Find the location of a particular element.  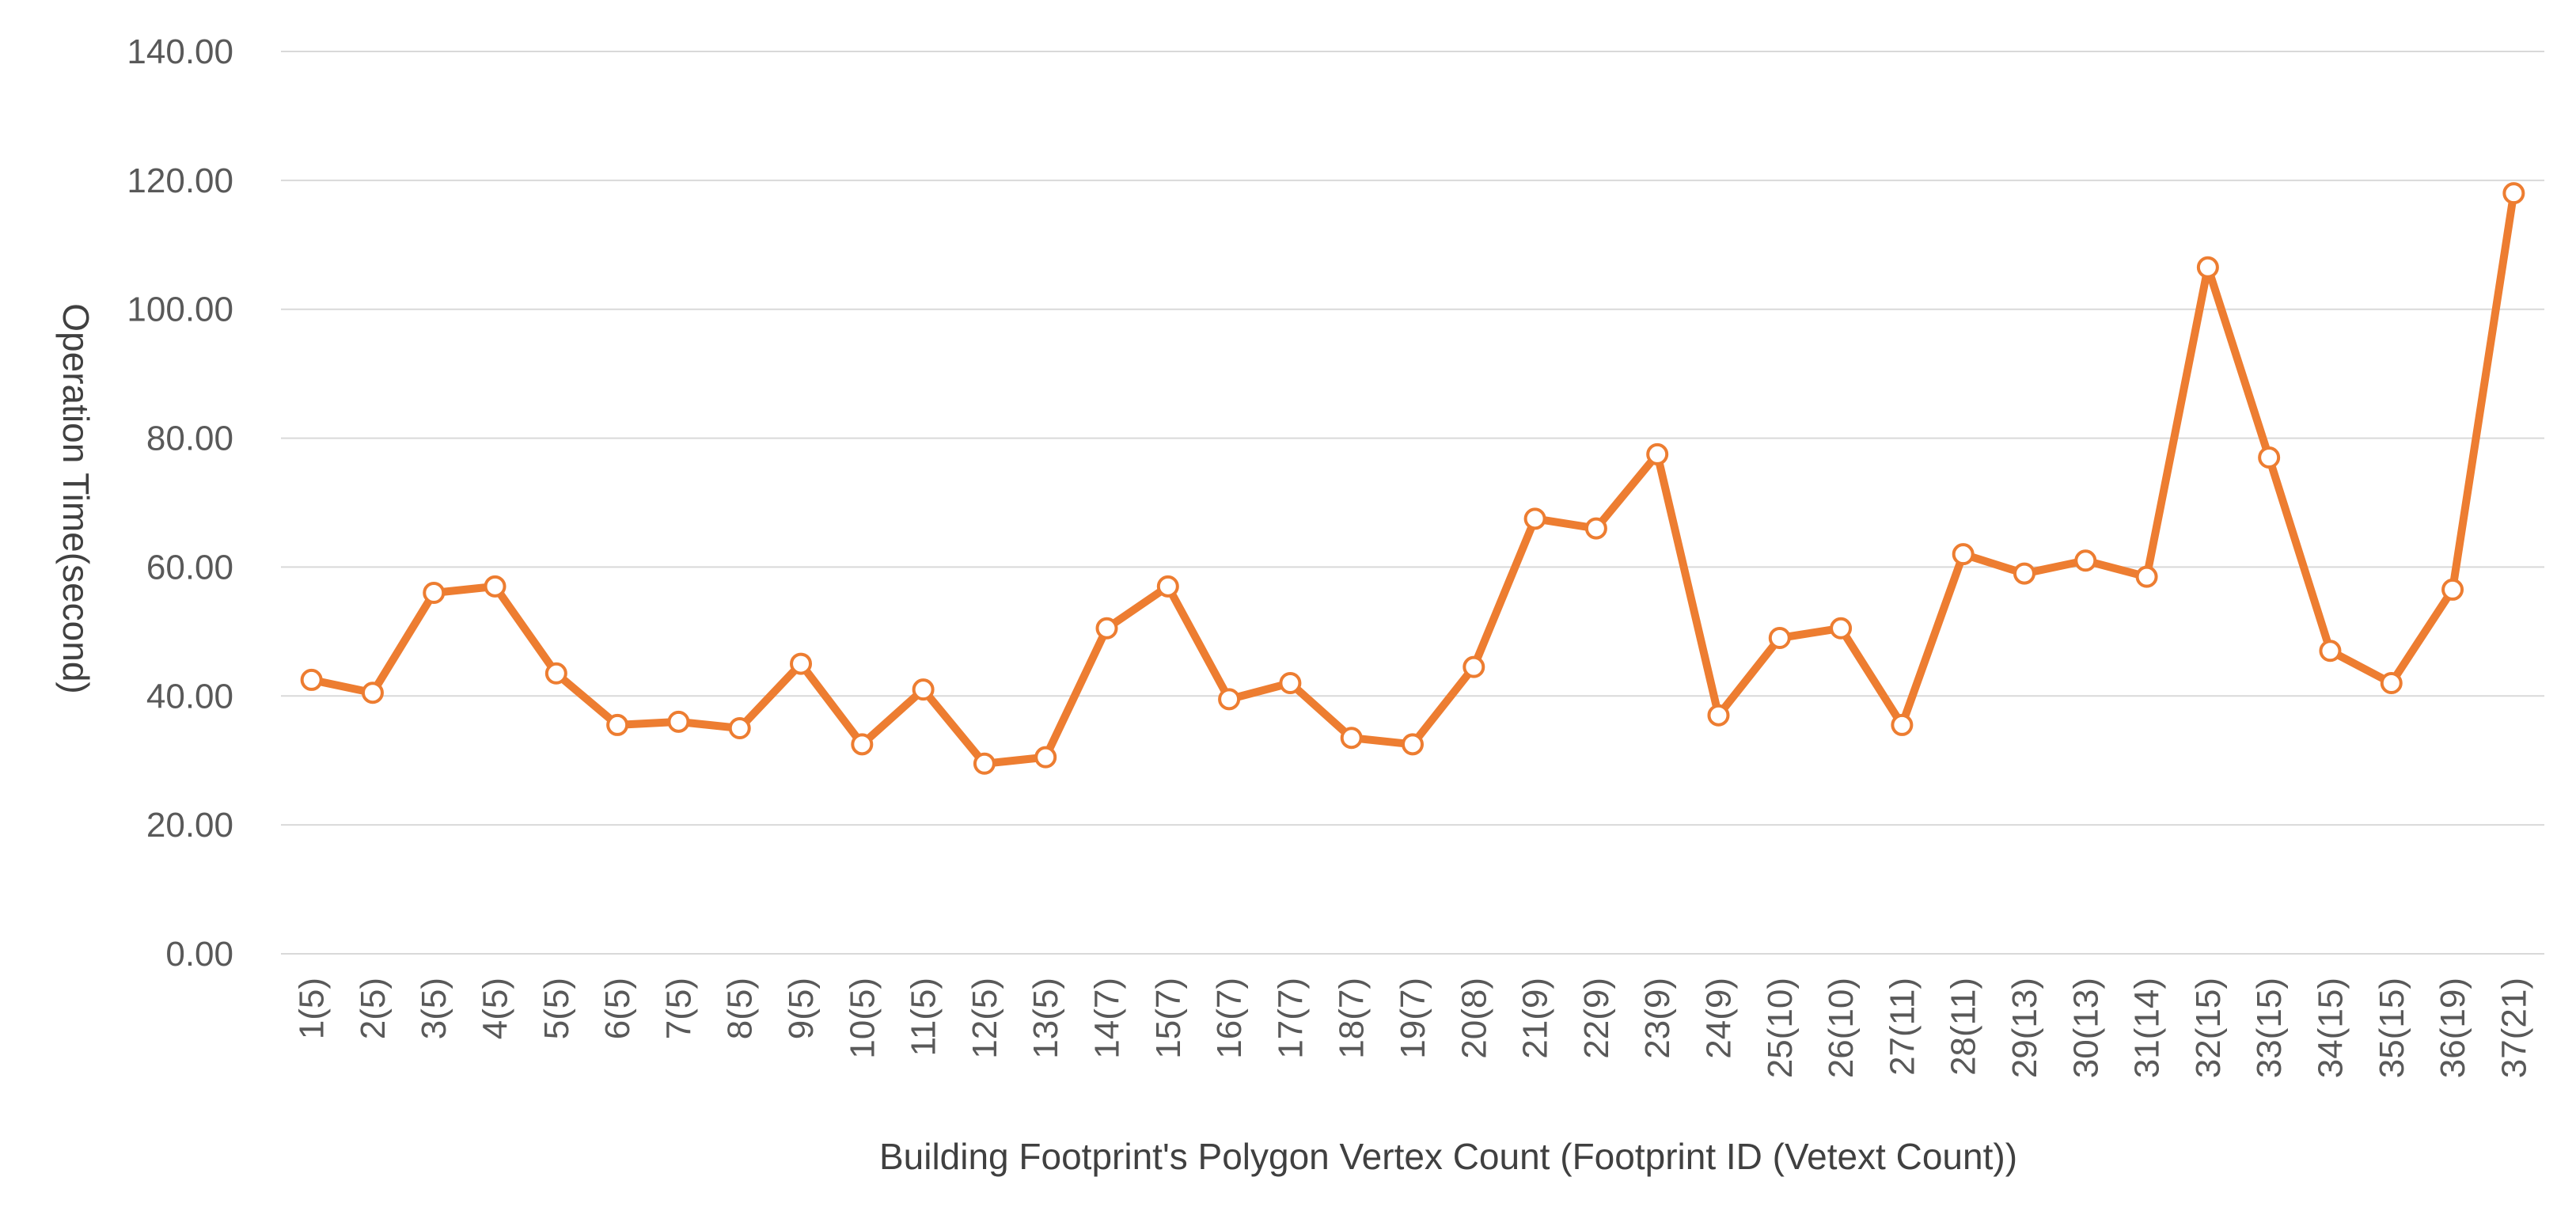

x-tick-label: 2(5) is located at coordinates (373, 1008).